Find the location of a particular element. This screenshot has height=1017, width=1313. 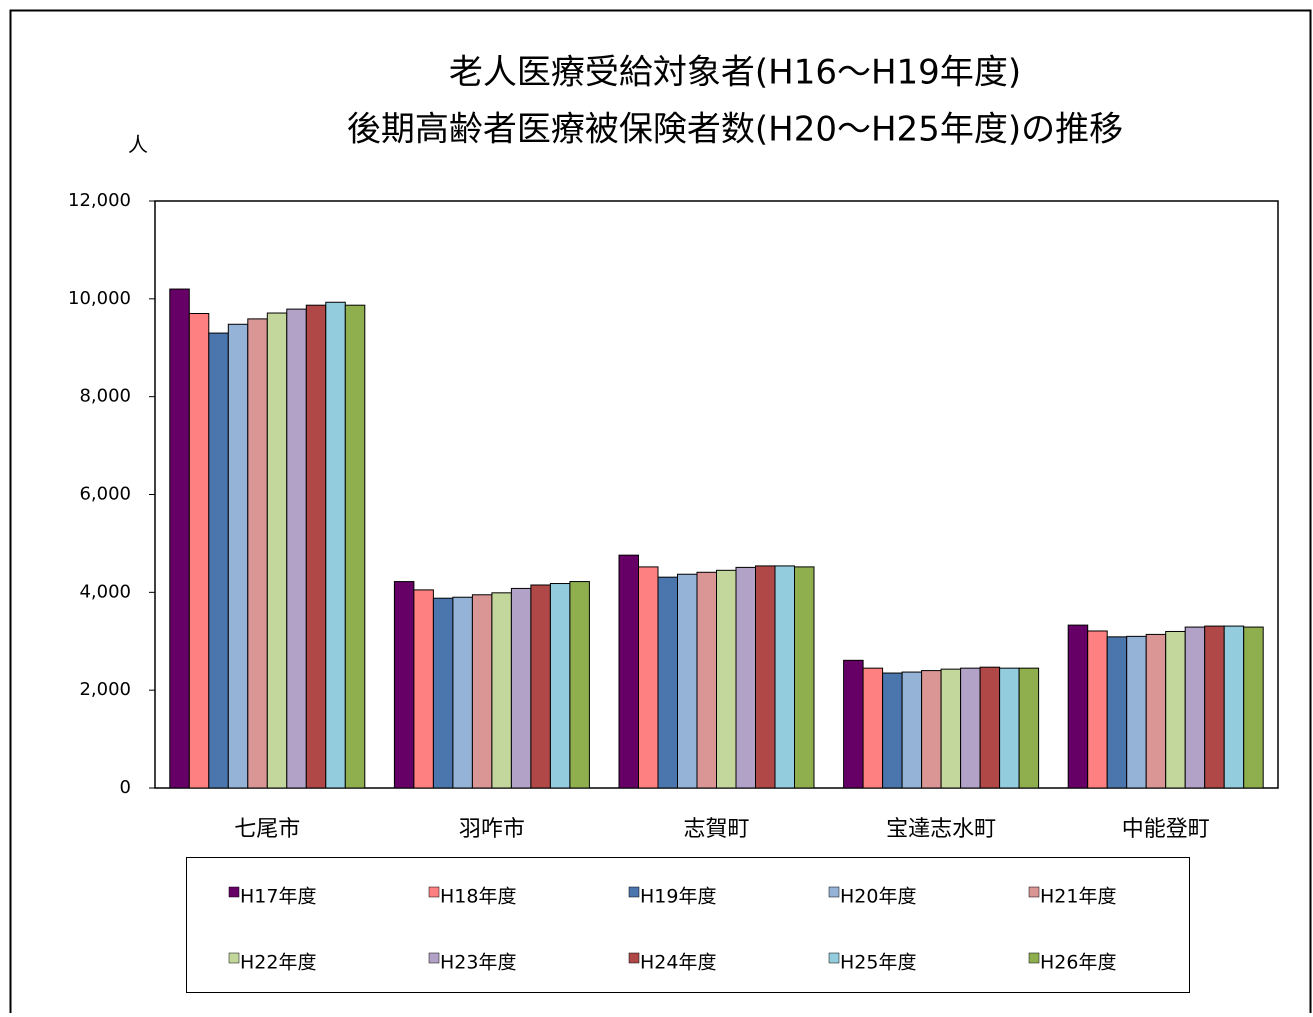

y-tick-label: 8,000 is located at coordinates (105, 396).